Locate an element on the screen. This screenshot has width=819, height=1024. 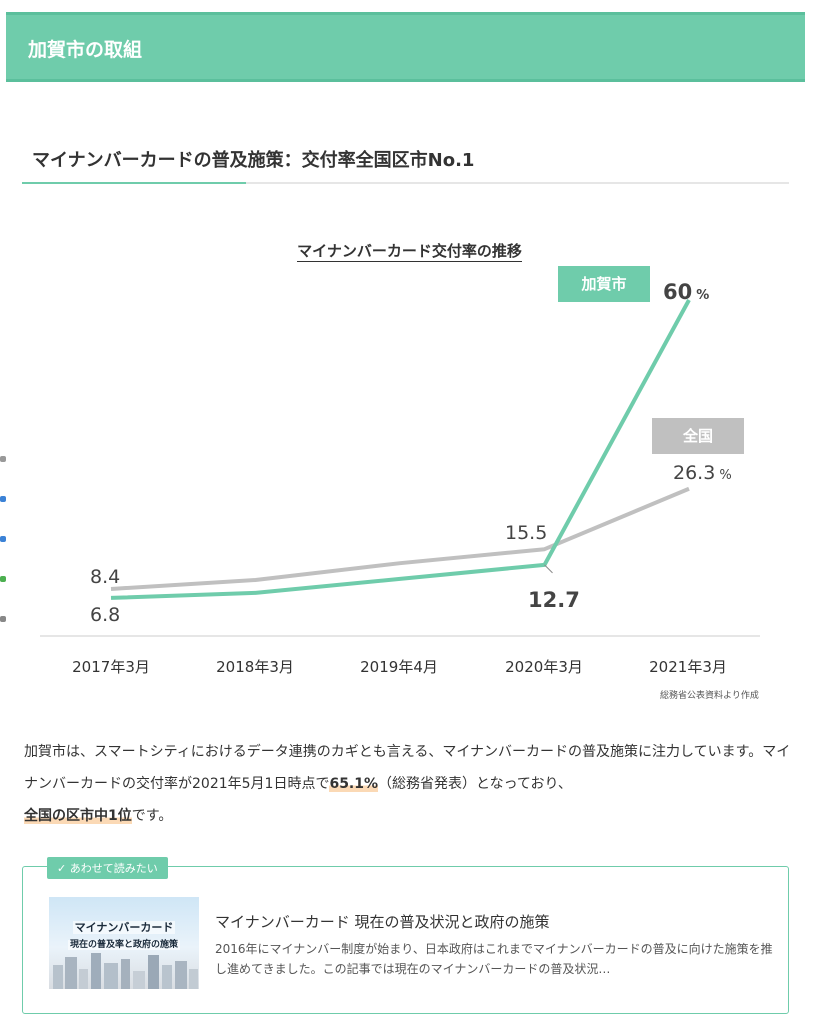
legend-all: 全国 is located at coordinates (698, 436).